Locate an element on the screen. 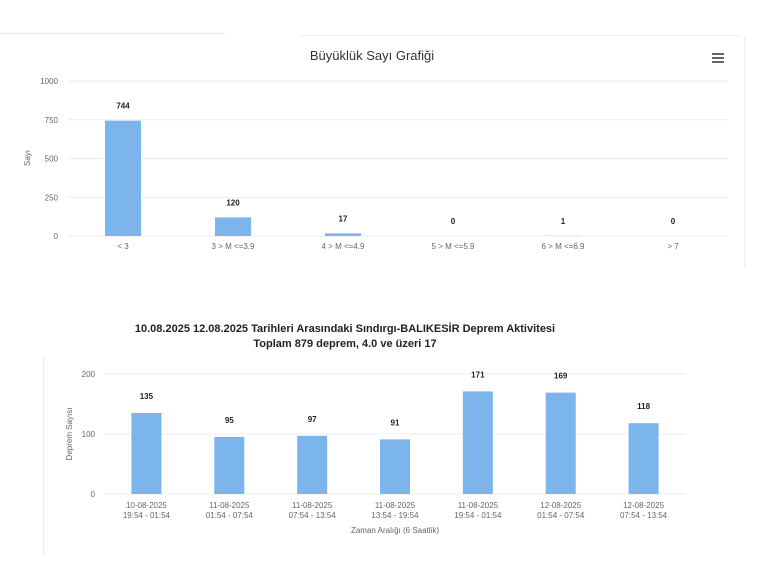 Image resolution: width=770 pixels, height=583 pixels. y-tick-label: 200 is located at coordinates (89, 374).